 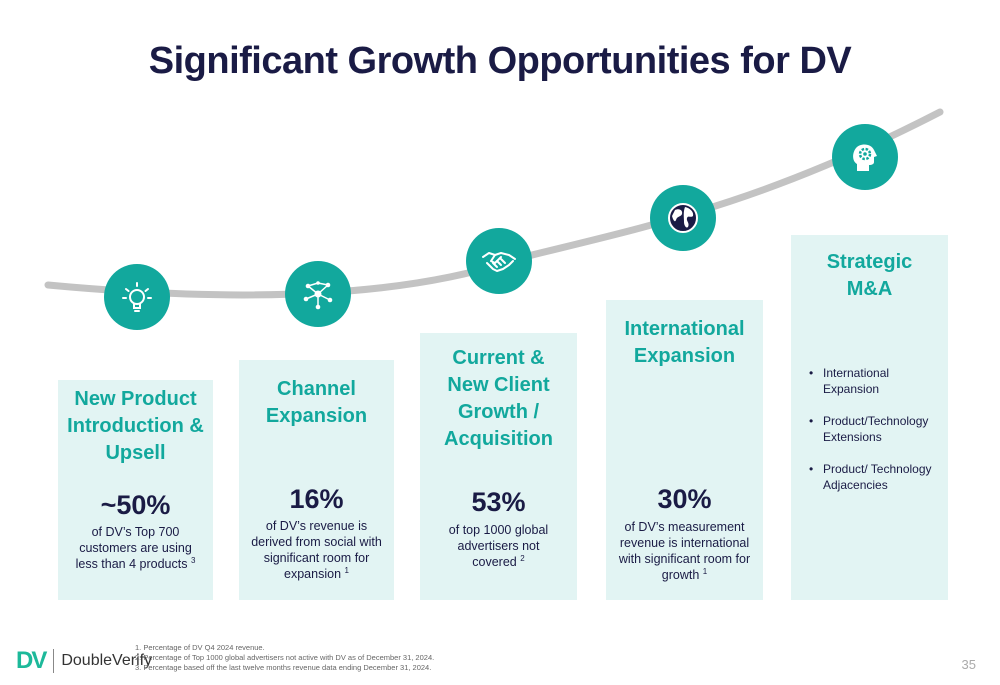 What do you see at coordinates (968, 664) in the screenshot?
I see `page-number: 35` at bounding box center [968, 664].